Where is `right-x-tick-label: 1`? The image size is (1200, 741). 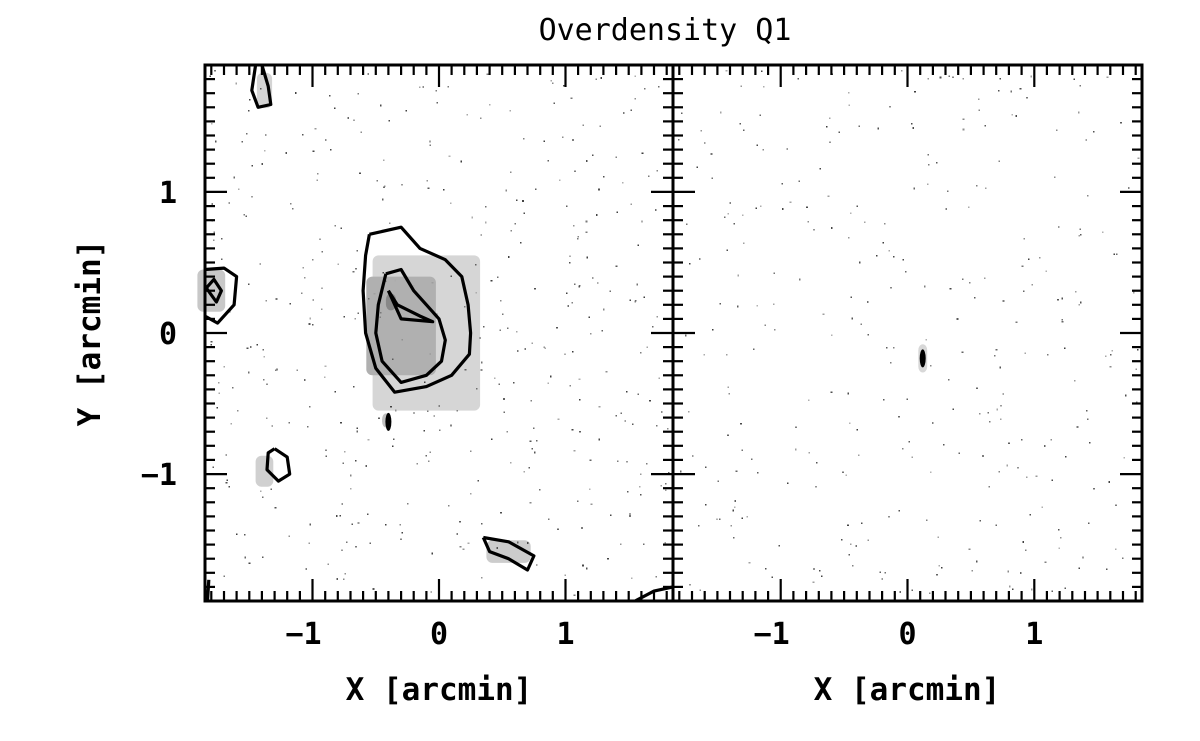 right-x-tick-label: 1 is located at coordinates (1034, 634).